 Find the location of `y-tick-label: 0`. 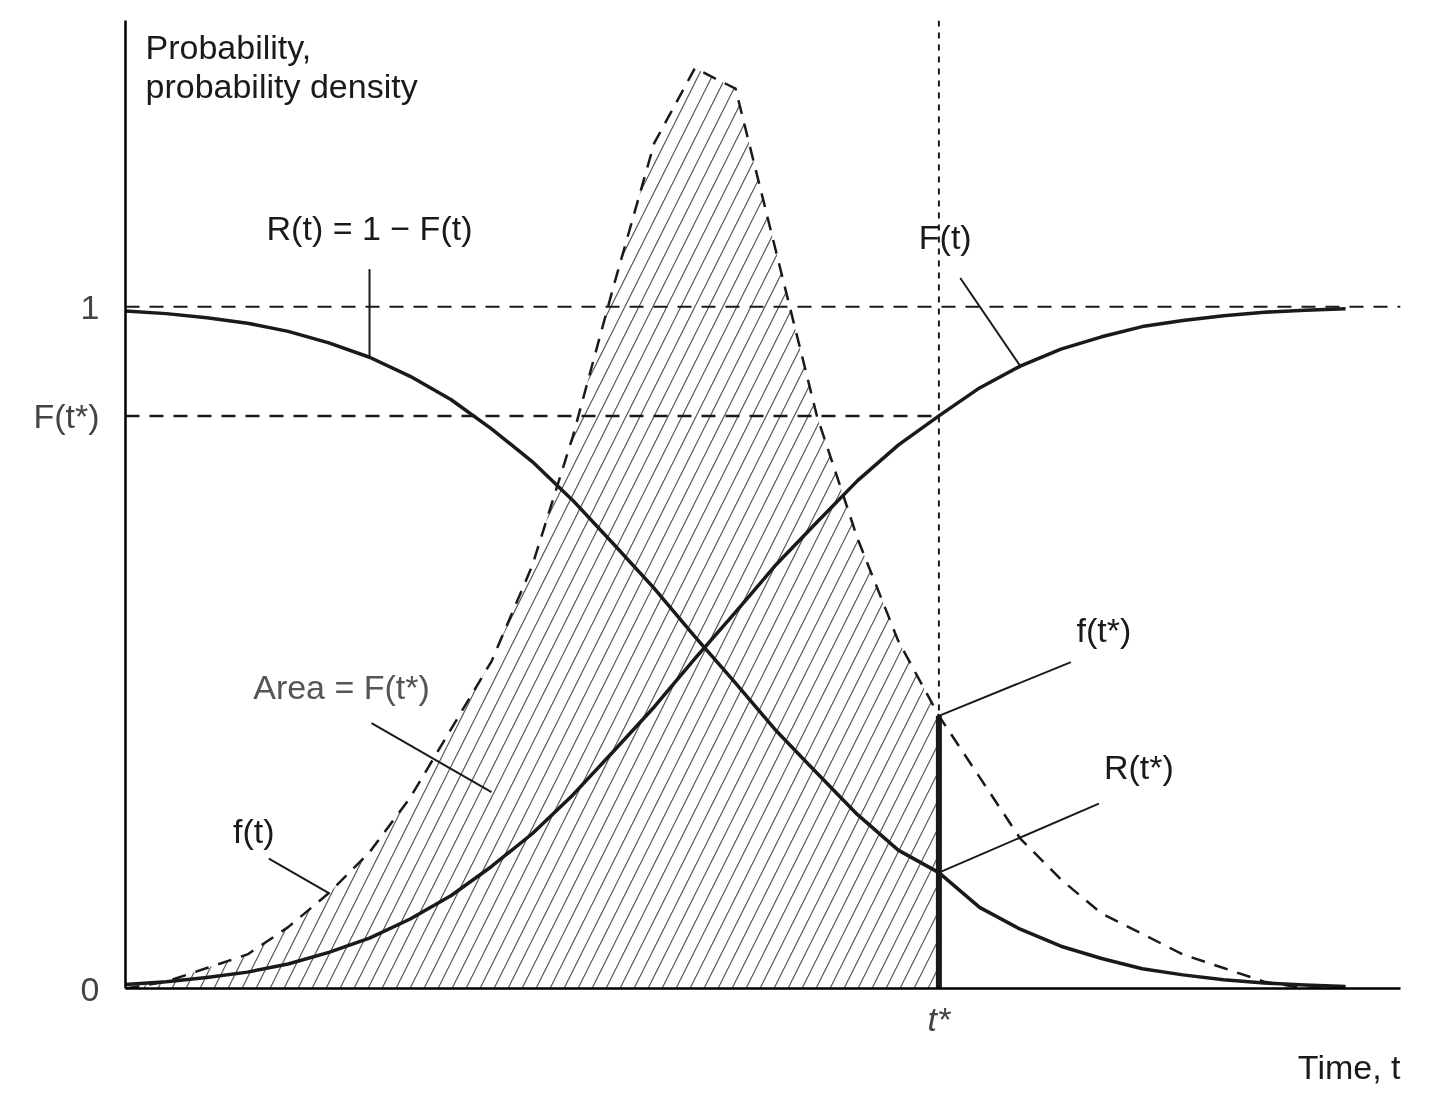

y-tick-label: 0 is located at coordinates (90, 988).